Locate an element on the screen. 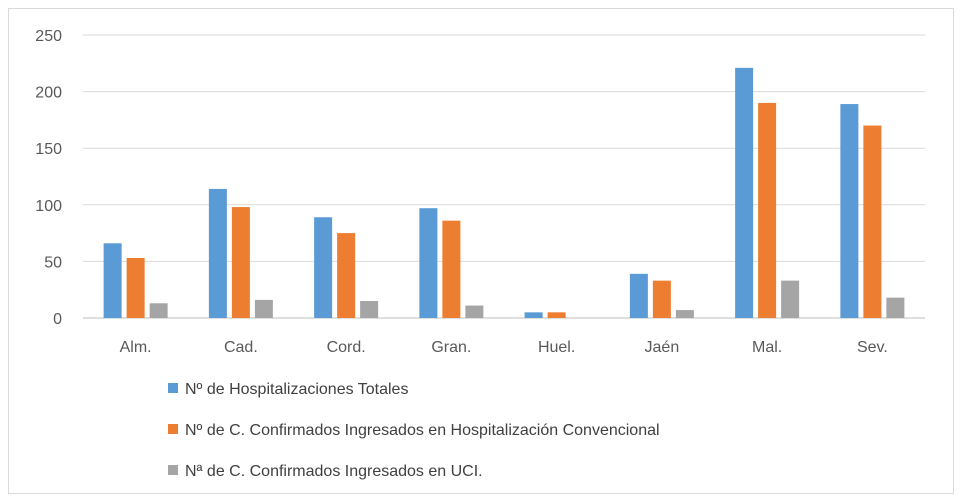 Image resolution: width=964 pixels, height=504 pixels. x-tick-label: Huel. is located at coordinates (556, 347).